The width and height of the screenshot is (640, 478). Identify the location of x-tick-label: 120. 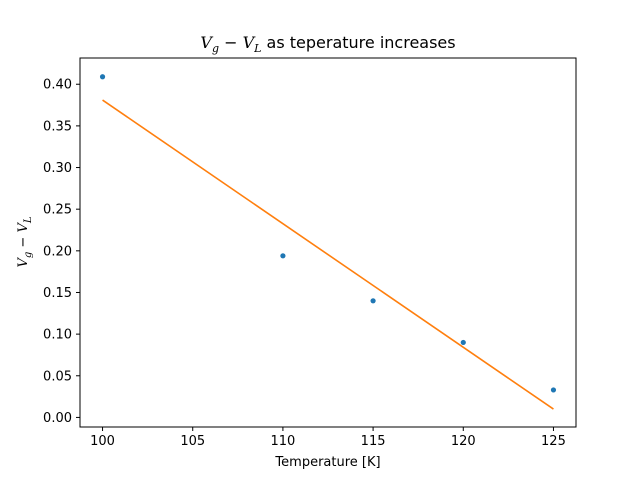
(463, 441).